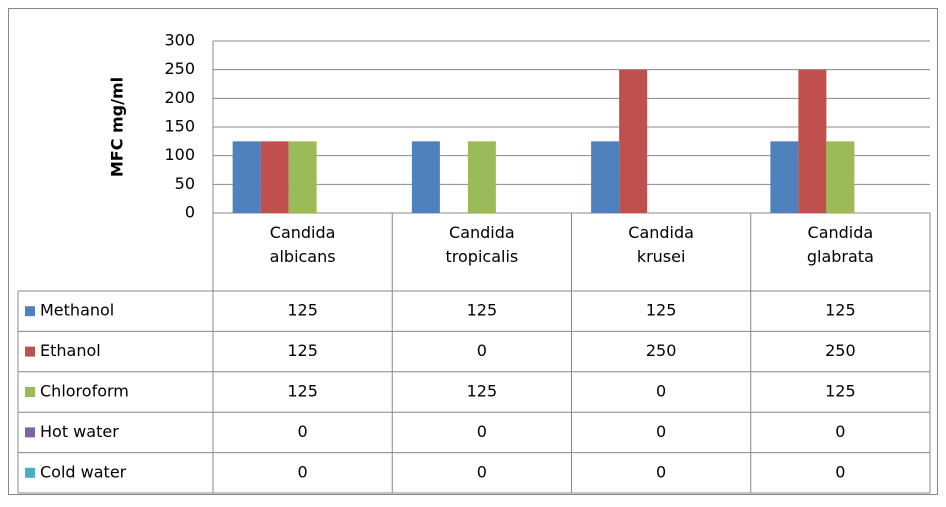  I want to click on category-cell: Candida glabrata, so click(840, 244).